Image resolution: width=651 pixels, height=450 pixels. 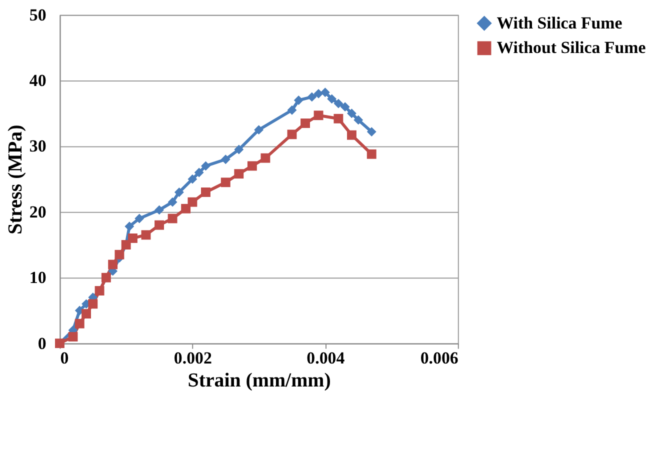 What do you see at coordinates (37, 146) in the screenshot?
I see `y-tick-label: 30` at bounding box center [37, 146].